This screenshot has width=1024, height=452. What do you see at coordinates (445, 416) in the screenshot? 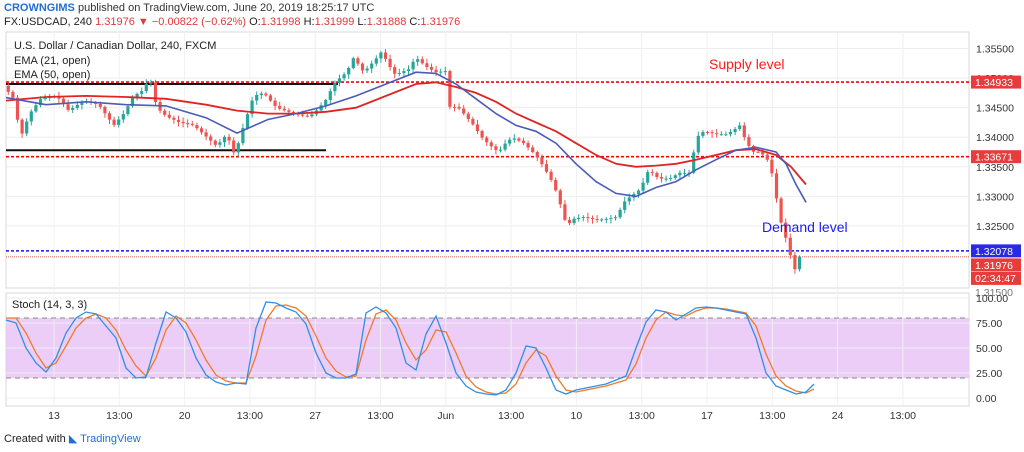
I see `time-tick-label: Jun` at bounding box center [445, 416].